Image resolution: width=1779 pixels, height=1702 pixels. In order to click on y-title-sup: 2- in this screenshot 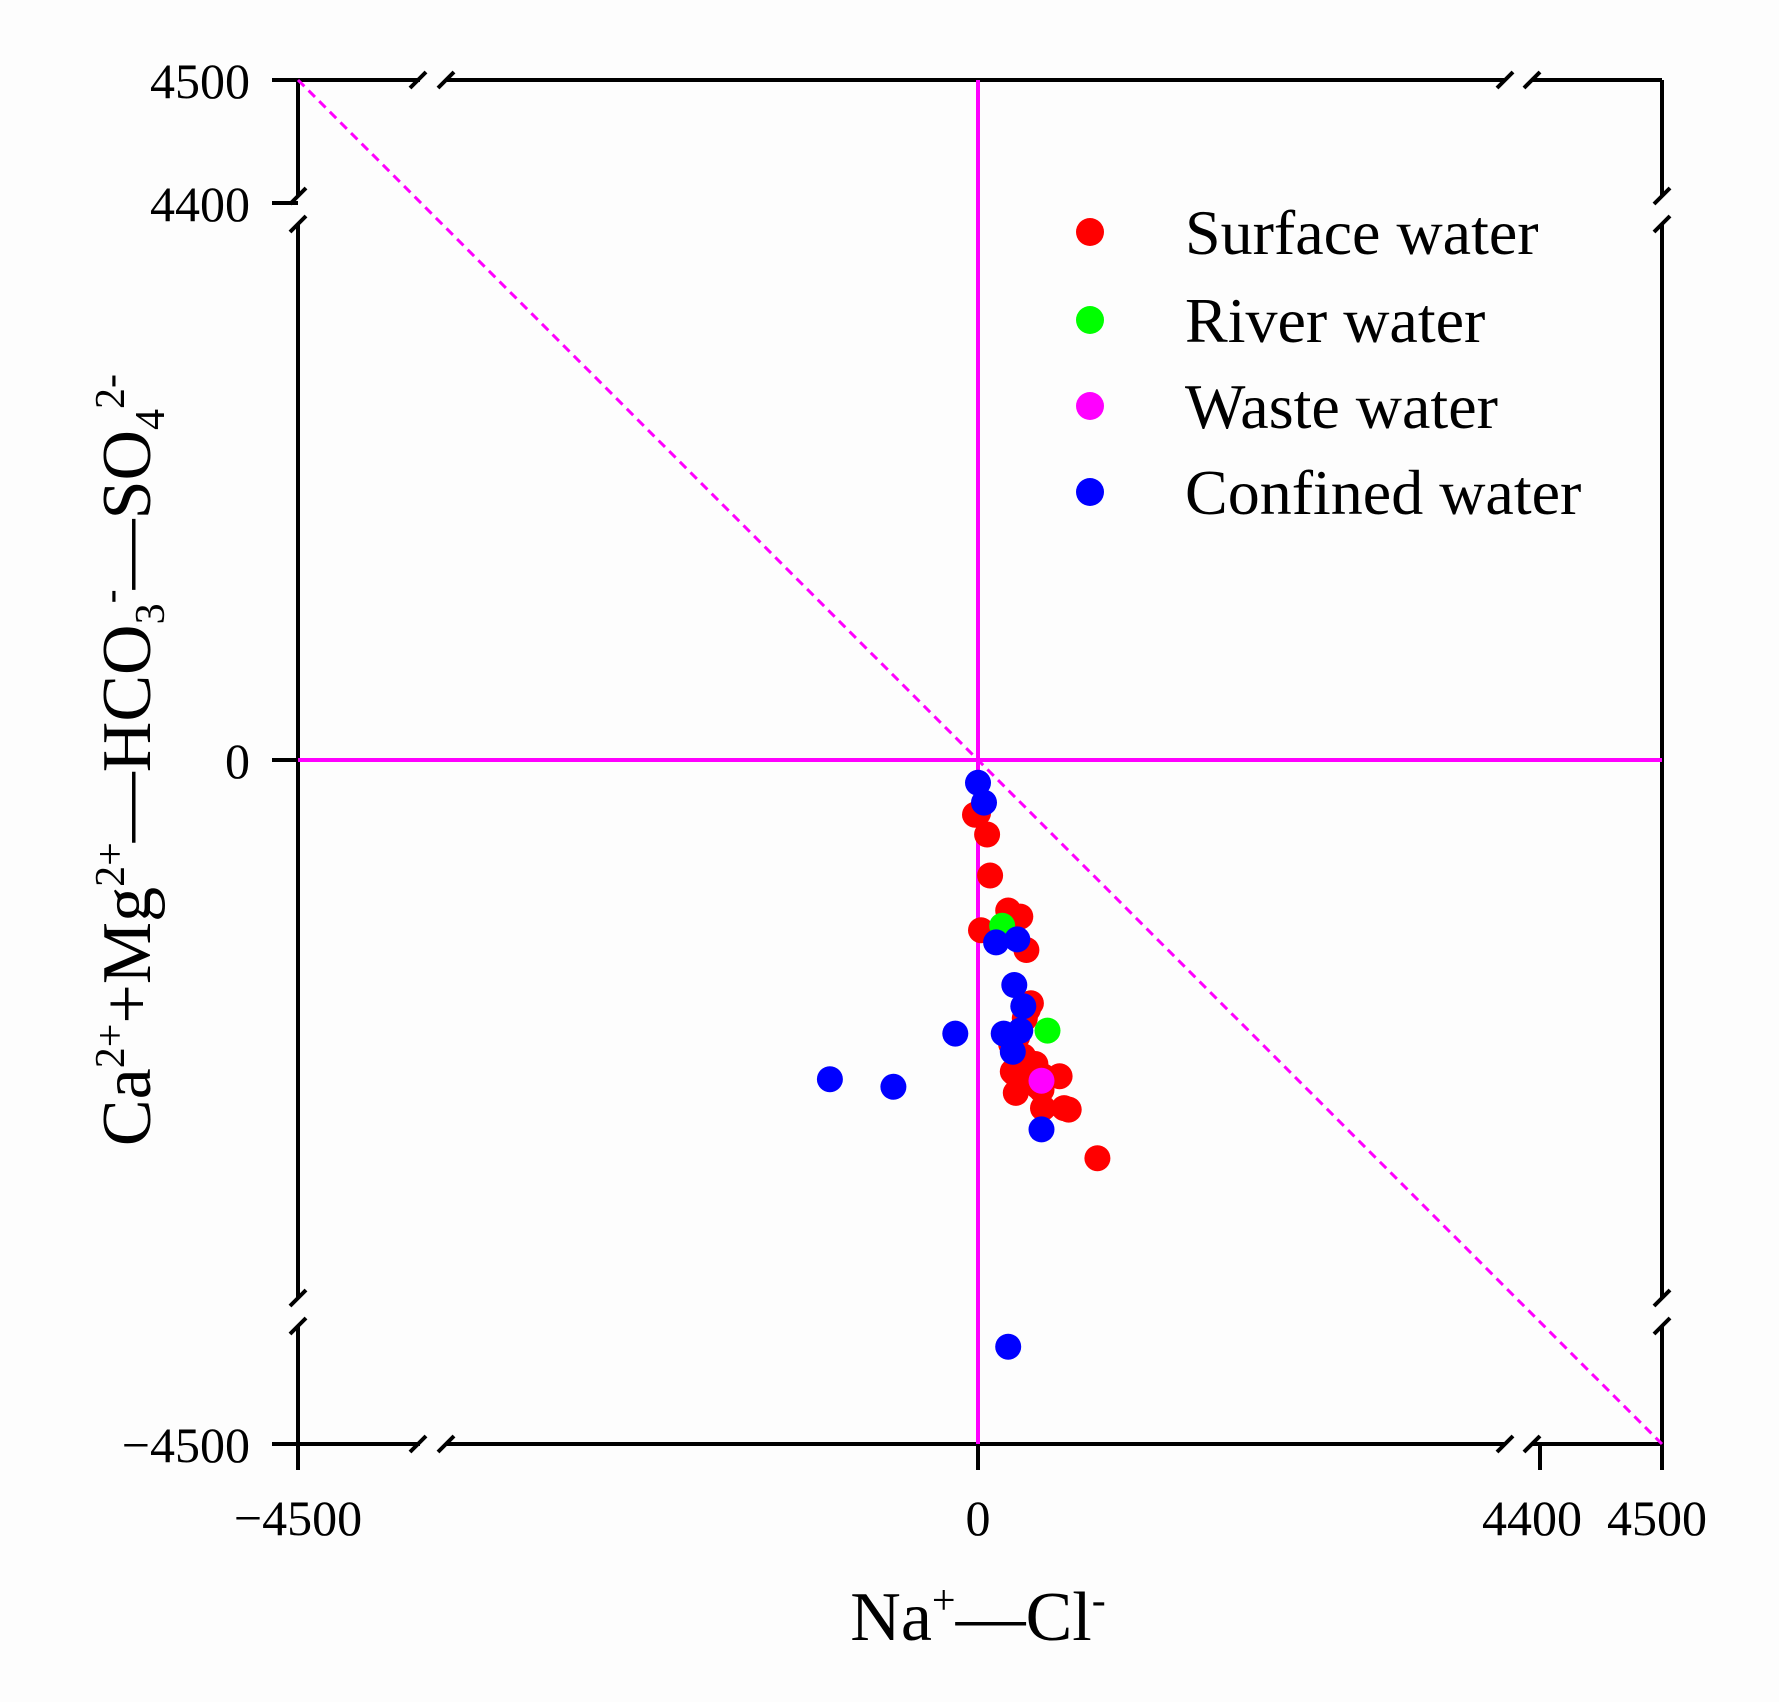, I will do `click(111, 391)`.